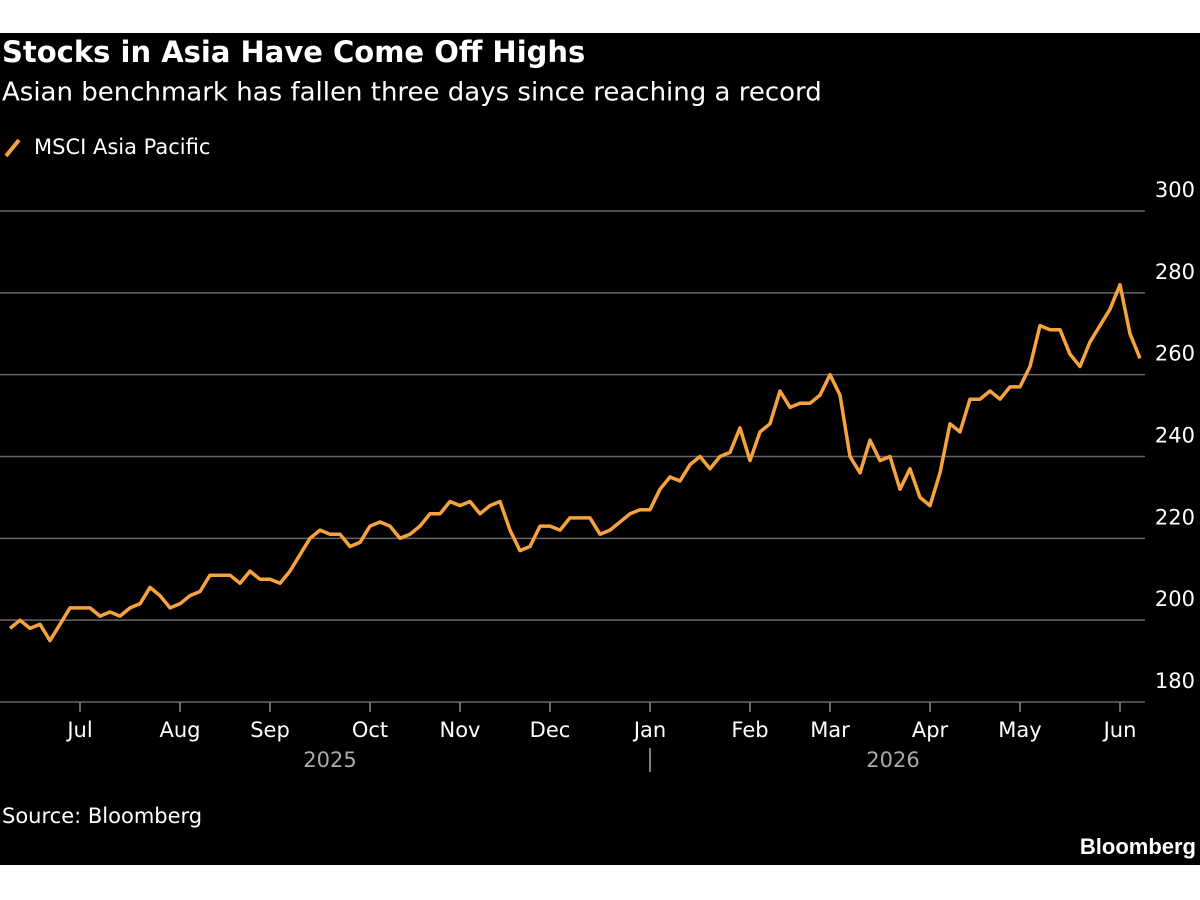  Describe the element at coordinates (460, 730) in the screenshot. I see `x-tick-label: Nov` at that location.